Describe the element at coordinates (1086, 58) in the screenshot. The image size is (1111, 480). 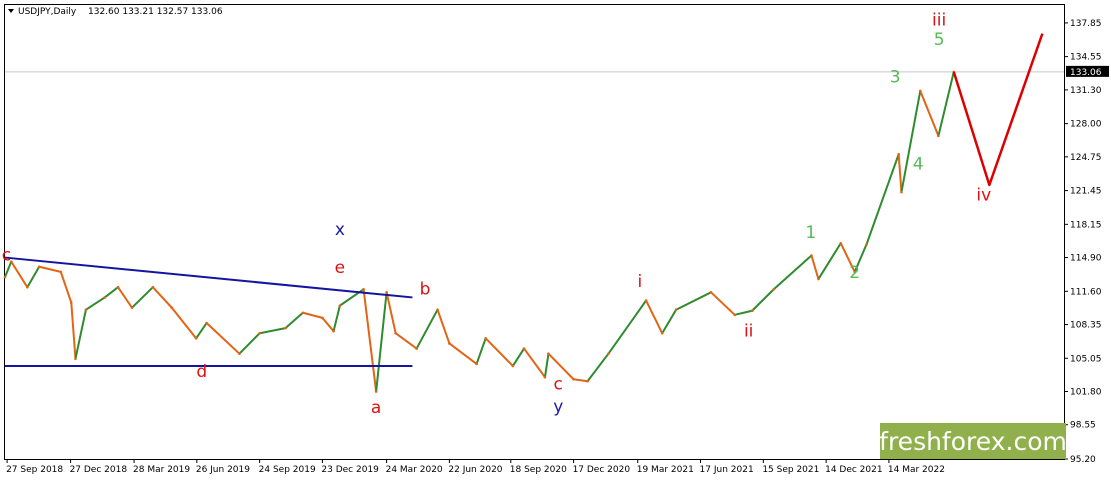
I see `y-tick-label: 134.55` at that location.